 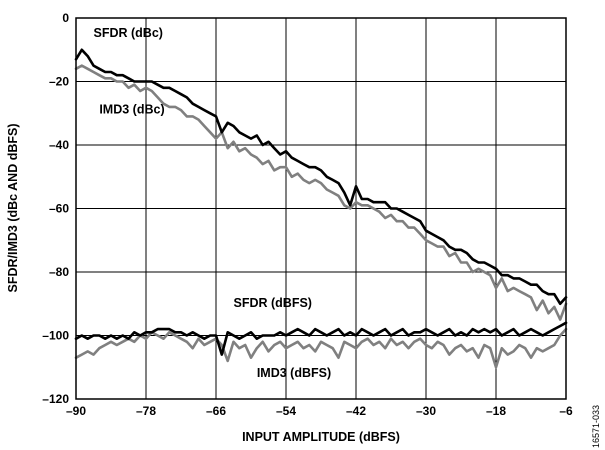 I want to click on x-tick-label: –90, so click(x=76, y=411).